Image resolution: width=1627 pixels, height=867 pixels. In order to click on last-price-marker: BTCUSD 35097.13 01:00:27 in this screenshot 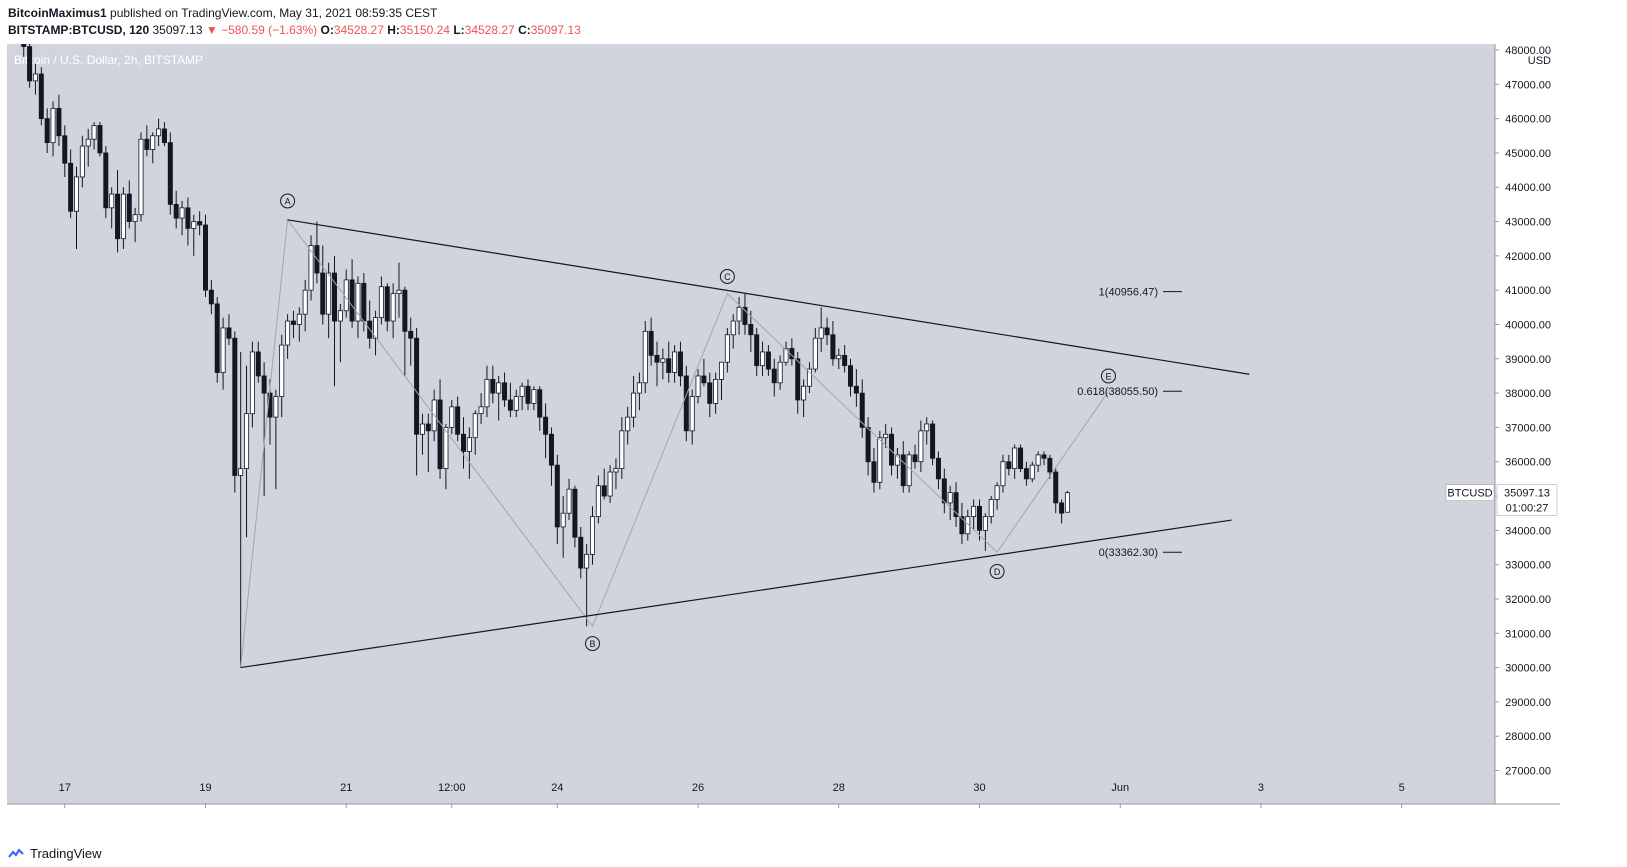, I will do `click(1501, 500)`.